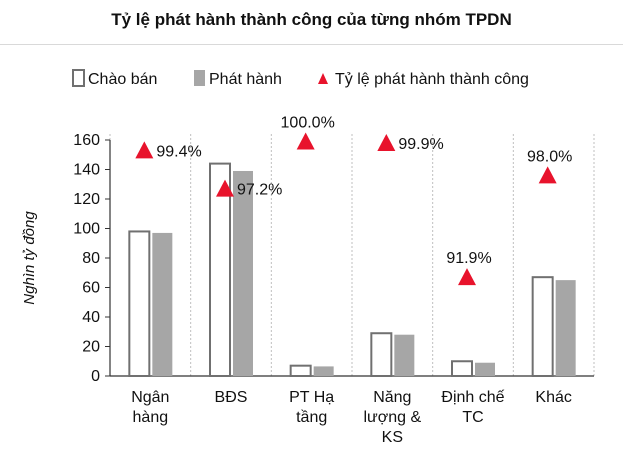 The image size is (623, 467). What do you see at coordinates (86, 199) in the screenshot?
I see `y-tick-label: 120` at bounding box center [86, 199].